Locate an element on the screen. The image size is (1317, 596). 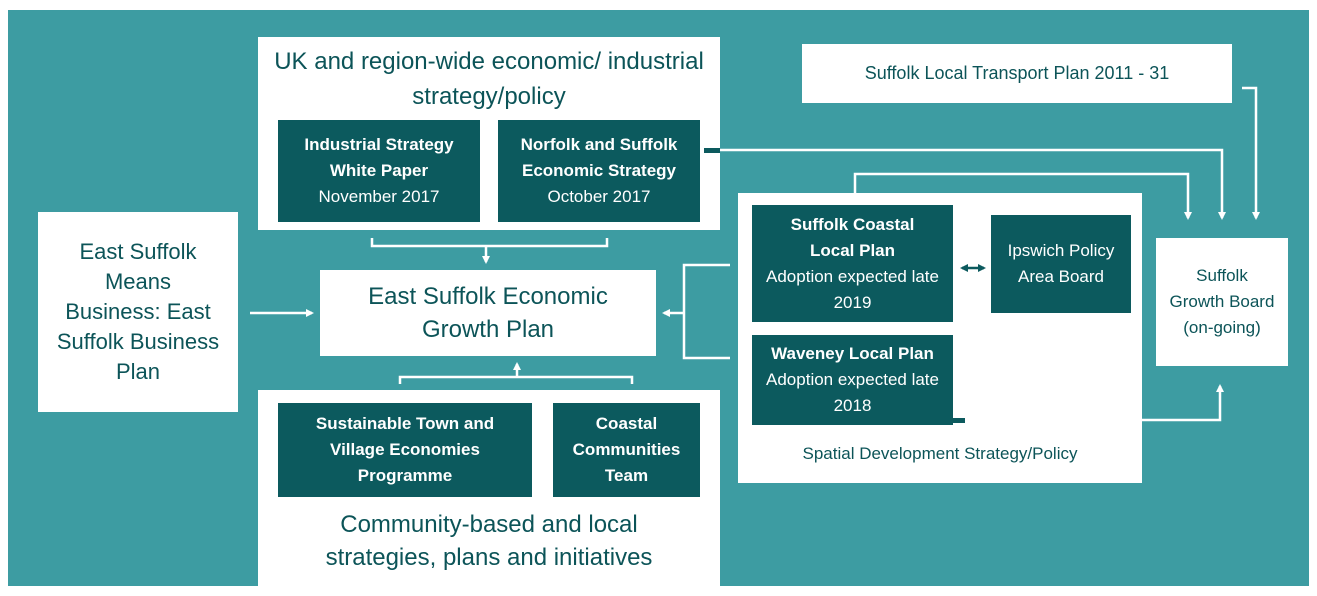
board-box: Ipswich Policy Area Board is located at coordinates (1061, 264).